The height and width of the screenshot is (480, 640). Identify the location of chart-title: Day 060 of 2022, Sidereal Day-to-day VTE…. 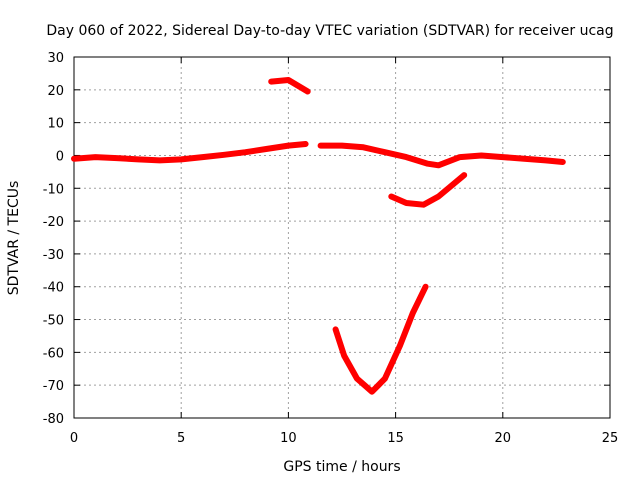
(329, 31).